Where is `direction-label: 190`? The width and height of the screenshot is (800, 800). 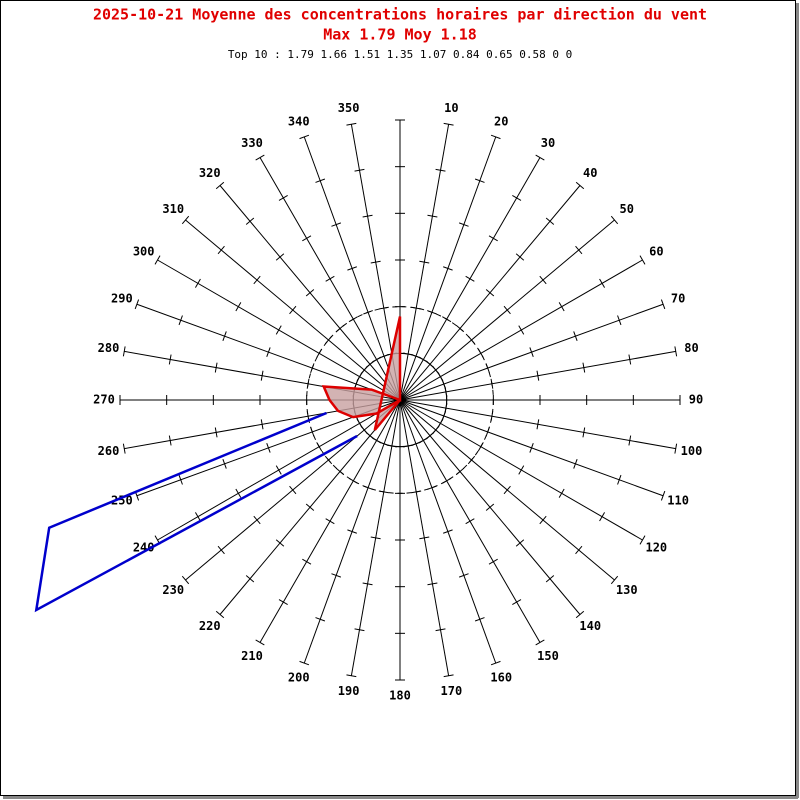
direction-label: 190 is located at coordinates (349, 691).